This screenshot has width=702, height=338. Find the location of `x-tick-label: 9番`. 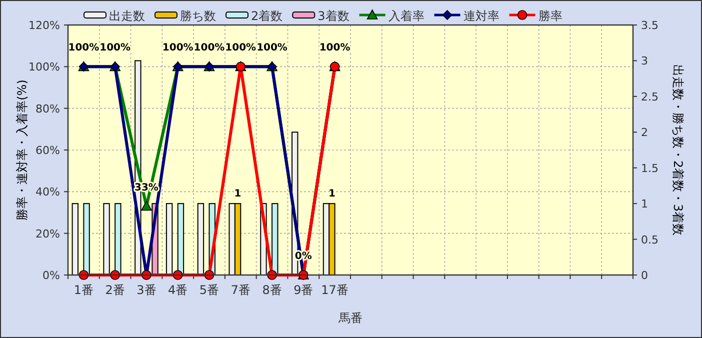

x-tick-label: 9番 is located at coordinates (304, 290).